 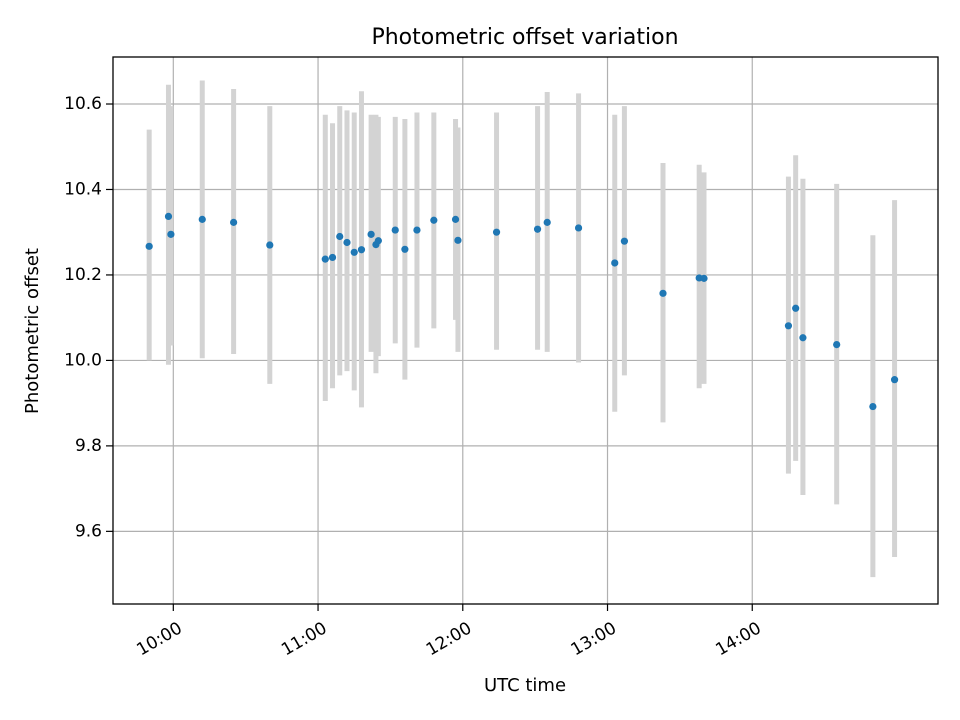 What do you see at coordinates (525, 685) in the screenshot?
I see `x-axis-label: UTC time` at bounding box center [525, 685].